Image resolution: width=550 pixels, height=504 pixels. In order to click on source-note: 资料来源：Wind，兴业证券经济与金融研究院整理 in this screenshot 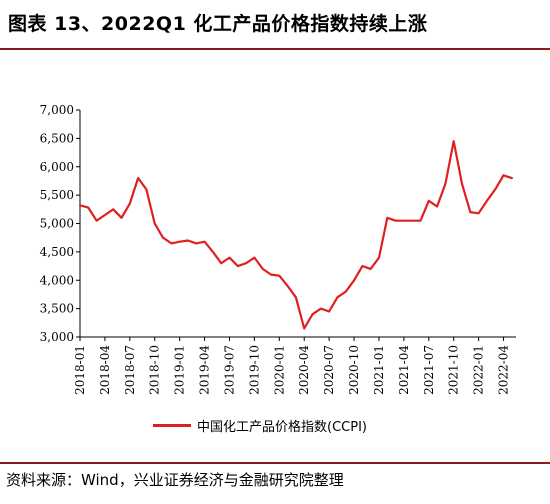, I will do `click(175, 480)`.